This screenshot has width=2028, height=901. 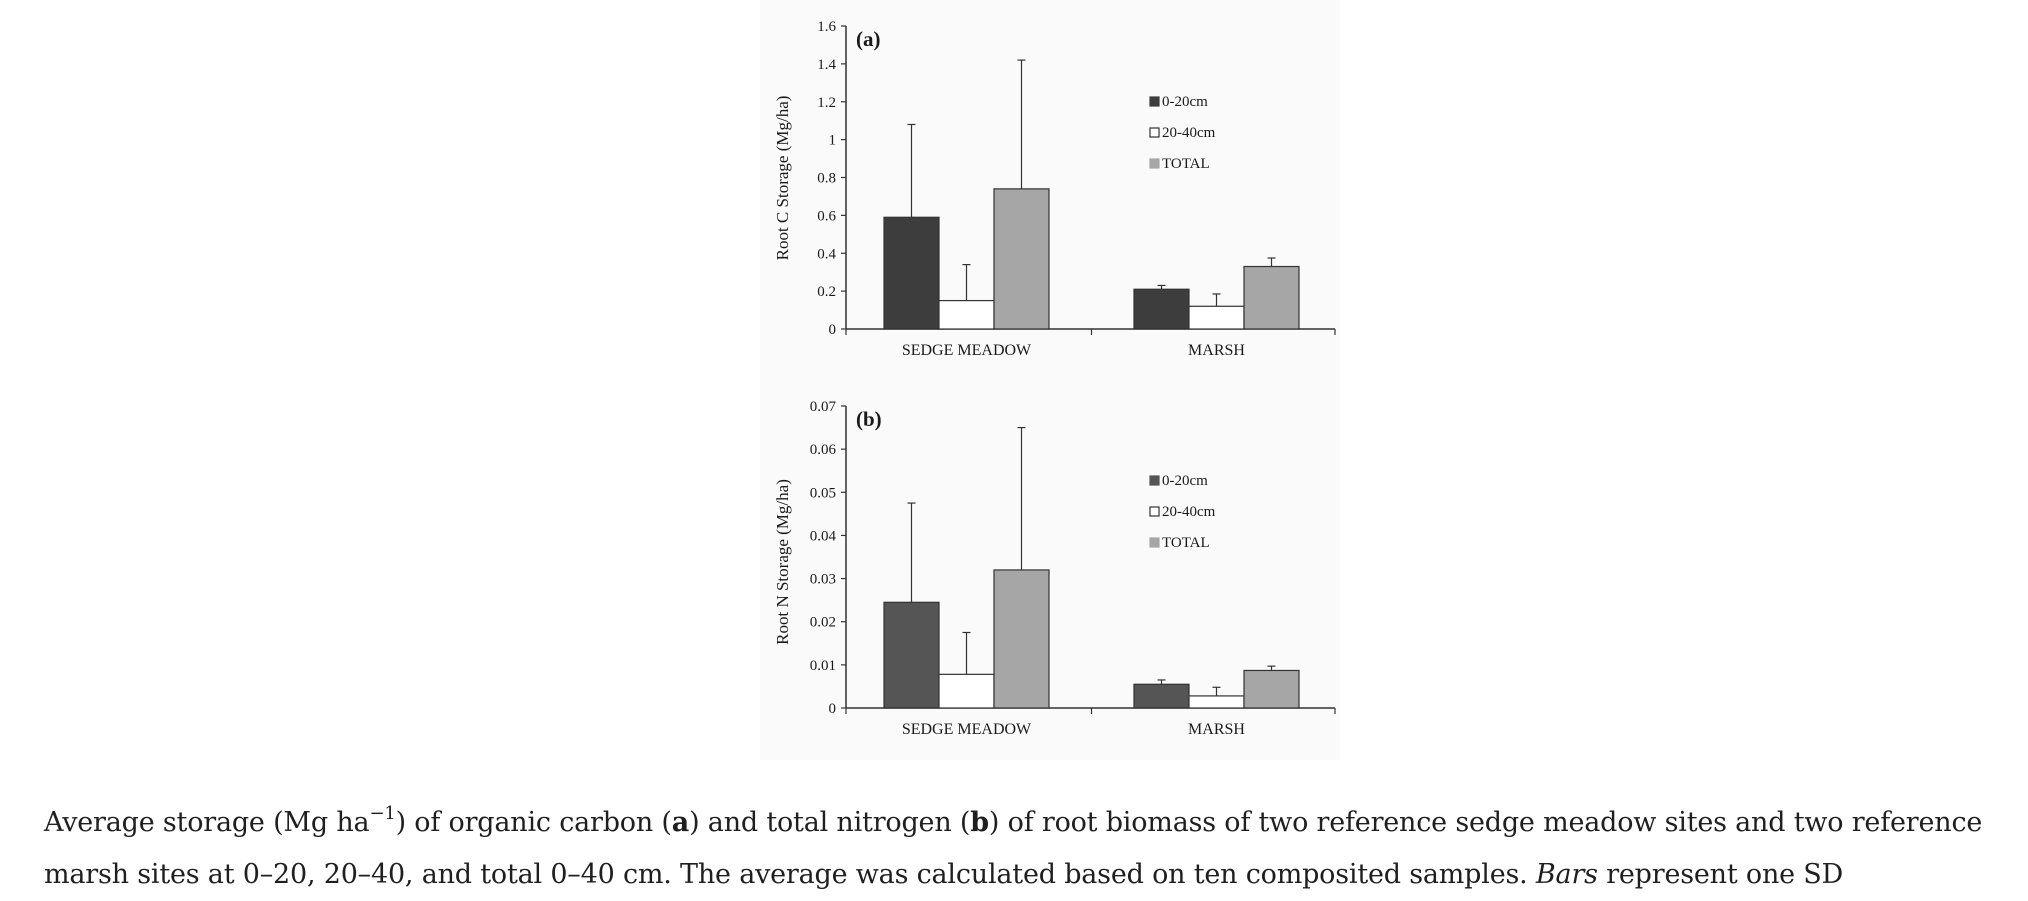 I want to click on chart1-y-tick-label: 1.6, so click(x=826, y=27).